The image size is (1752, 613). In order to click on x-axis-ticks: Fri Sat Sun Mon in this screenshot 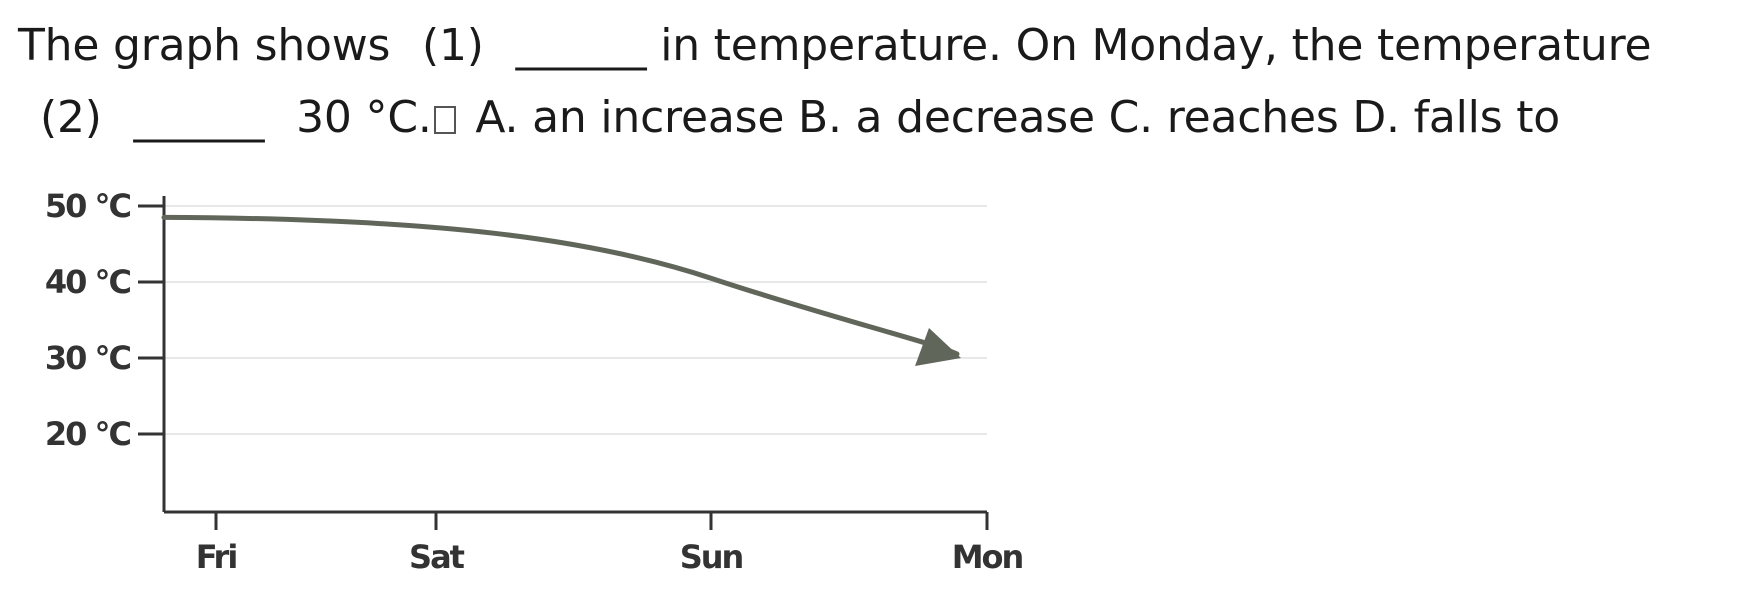, I will do `click(610, 544)`.